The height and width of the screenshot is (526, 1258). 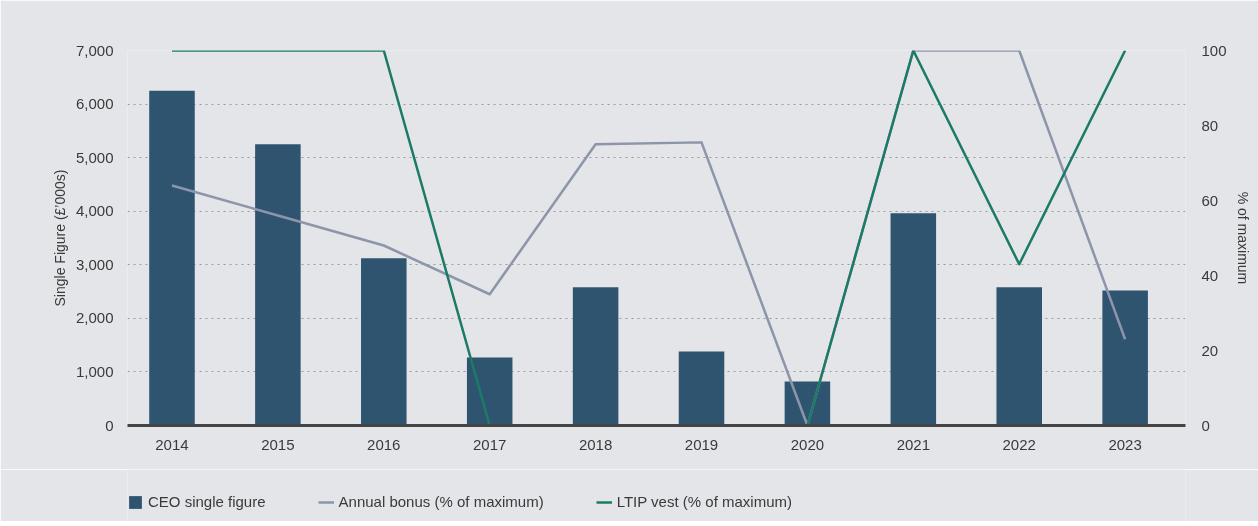 I want to click on y-tick-label: 0, so click(x=109, y=425).